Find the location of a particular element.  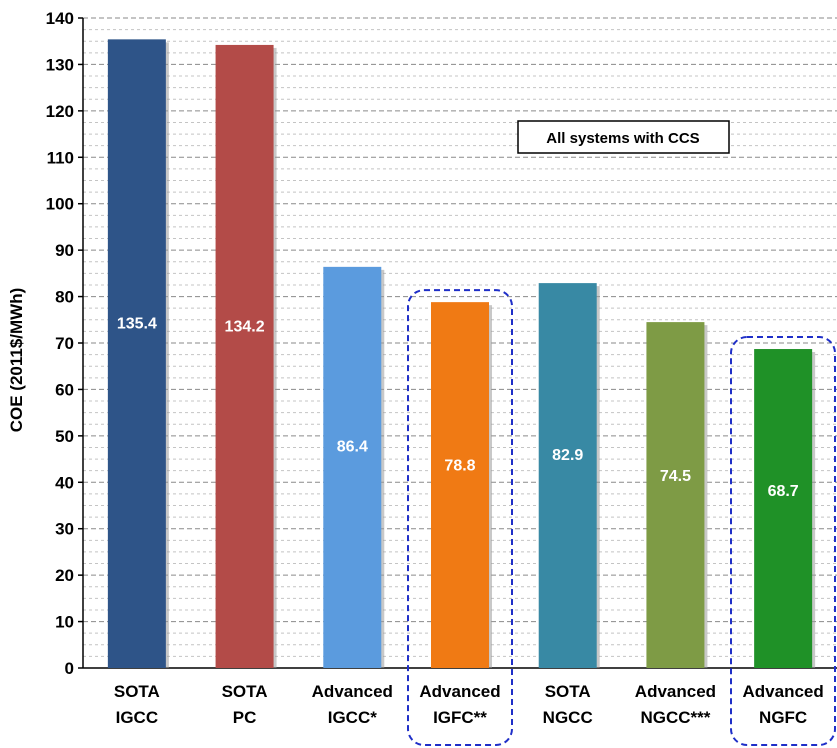

annotation-frame is located at coordinates (623, 137).